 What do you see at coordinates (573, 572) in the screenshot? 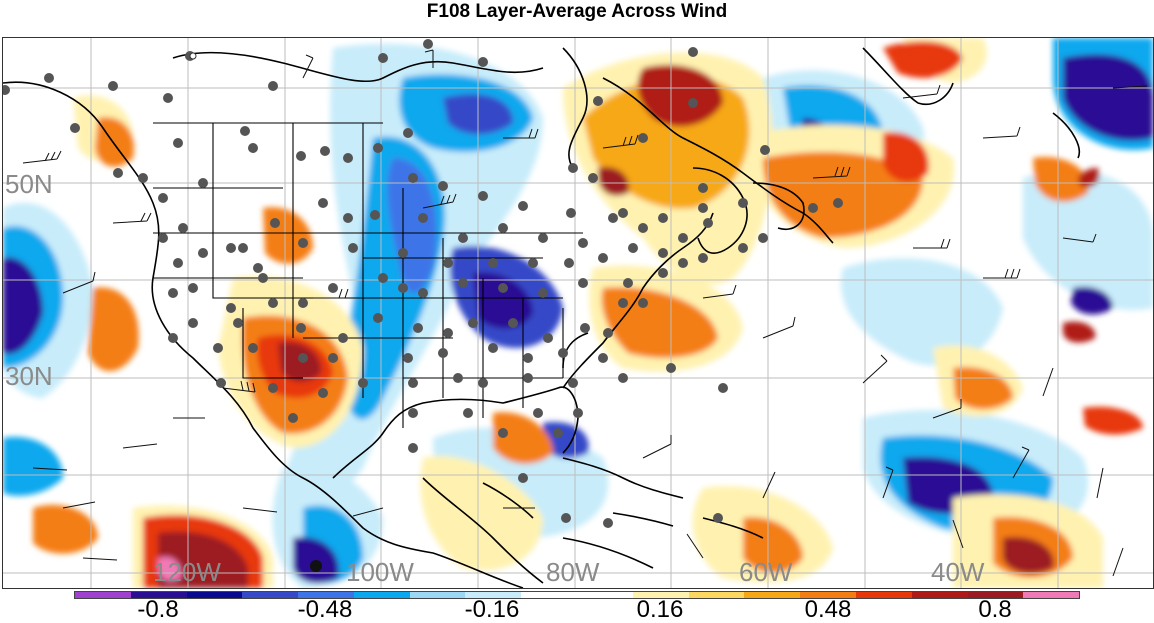
I see `lon-label-80w: 80W` at bounding box center [573, 572].